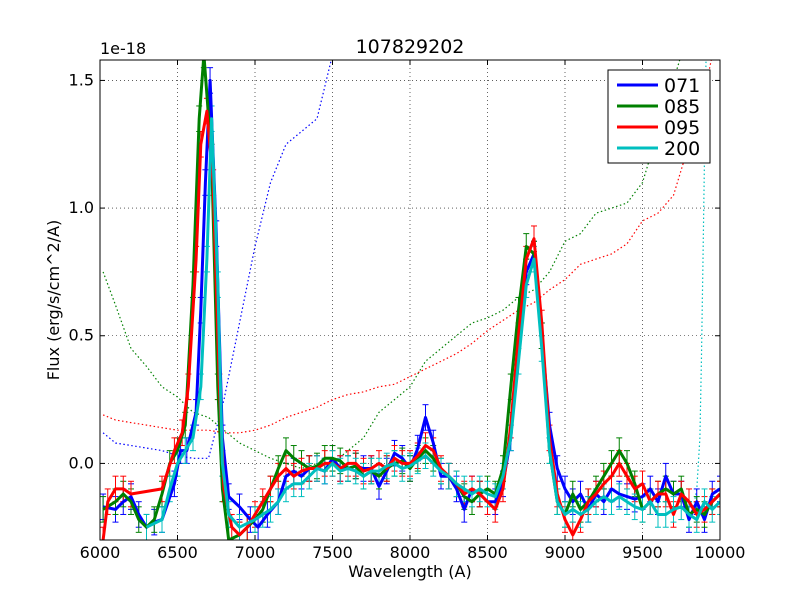 The height and width of the screenshot is (600, 800). Describe the element at coordinates (81, 335) in the screenshot. I see `y-tick-label: 0.5` at that location.